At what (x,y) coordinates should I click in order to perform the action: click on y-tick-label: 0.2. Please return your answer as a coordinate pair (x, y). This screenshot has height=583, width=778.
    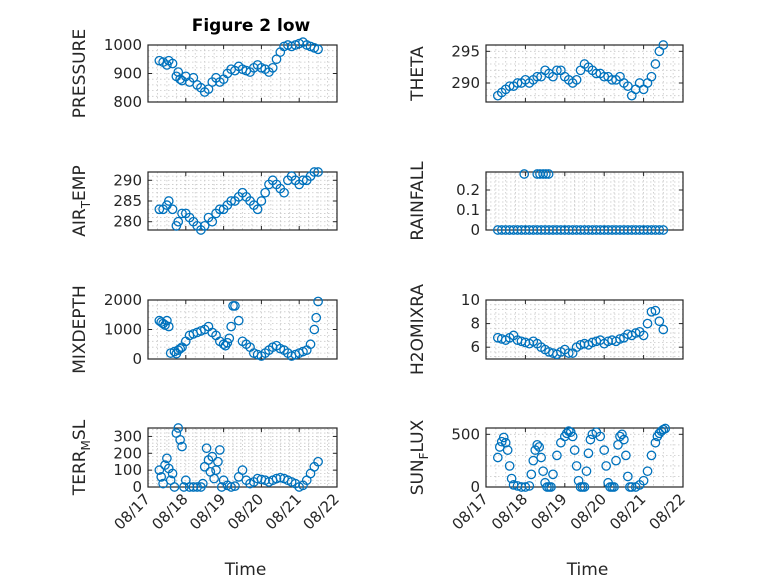
    Looking at the image, I should click on (468, 190).